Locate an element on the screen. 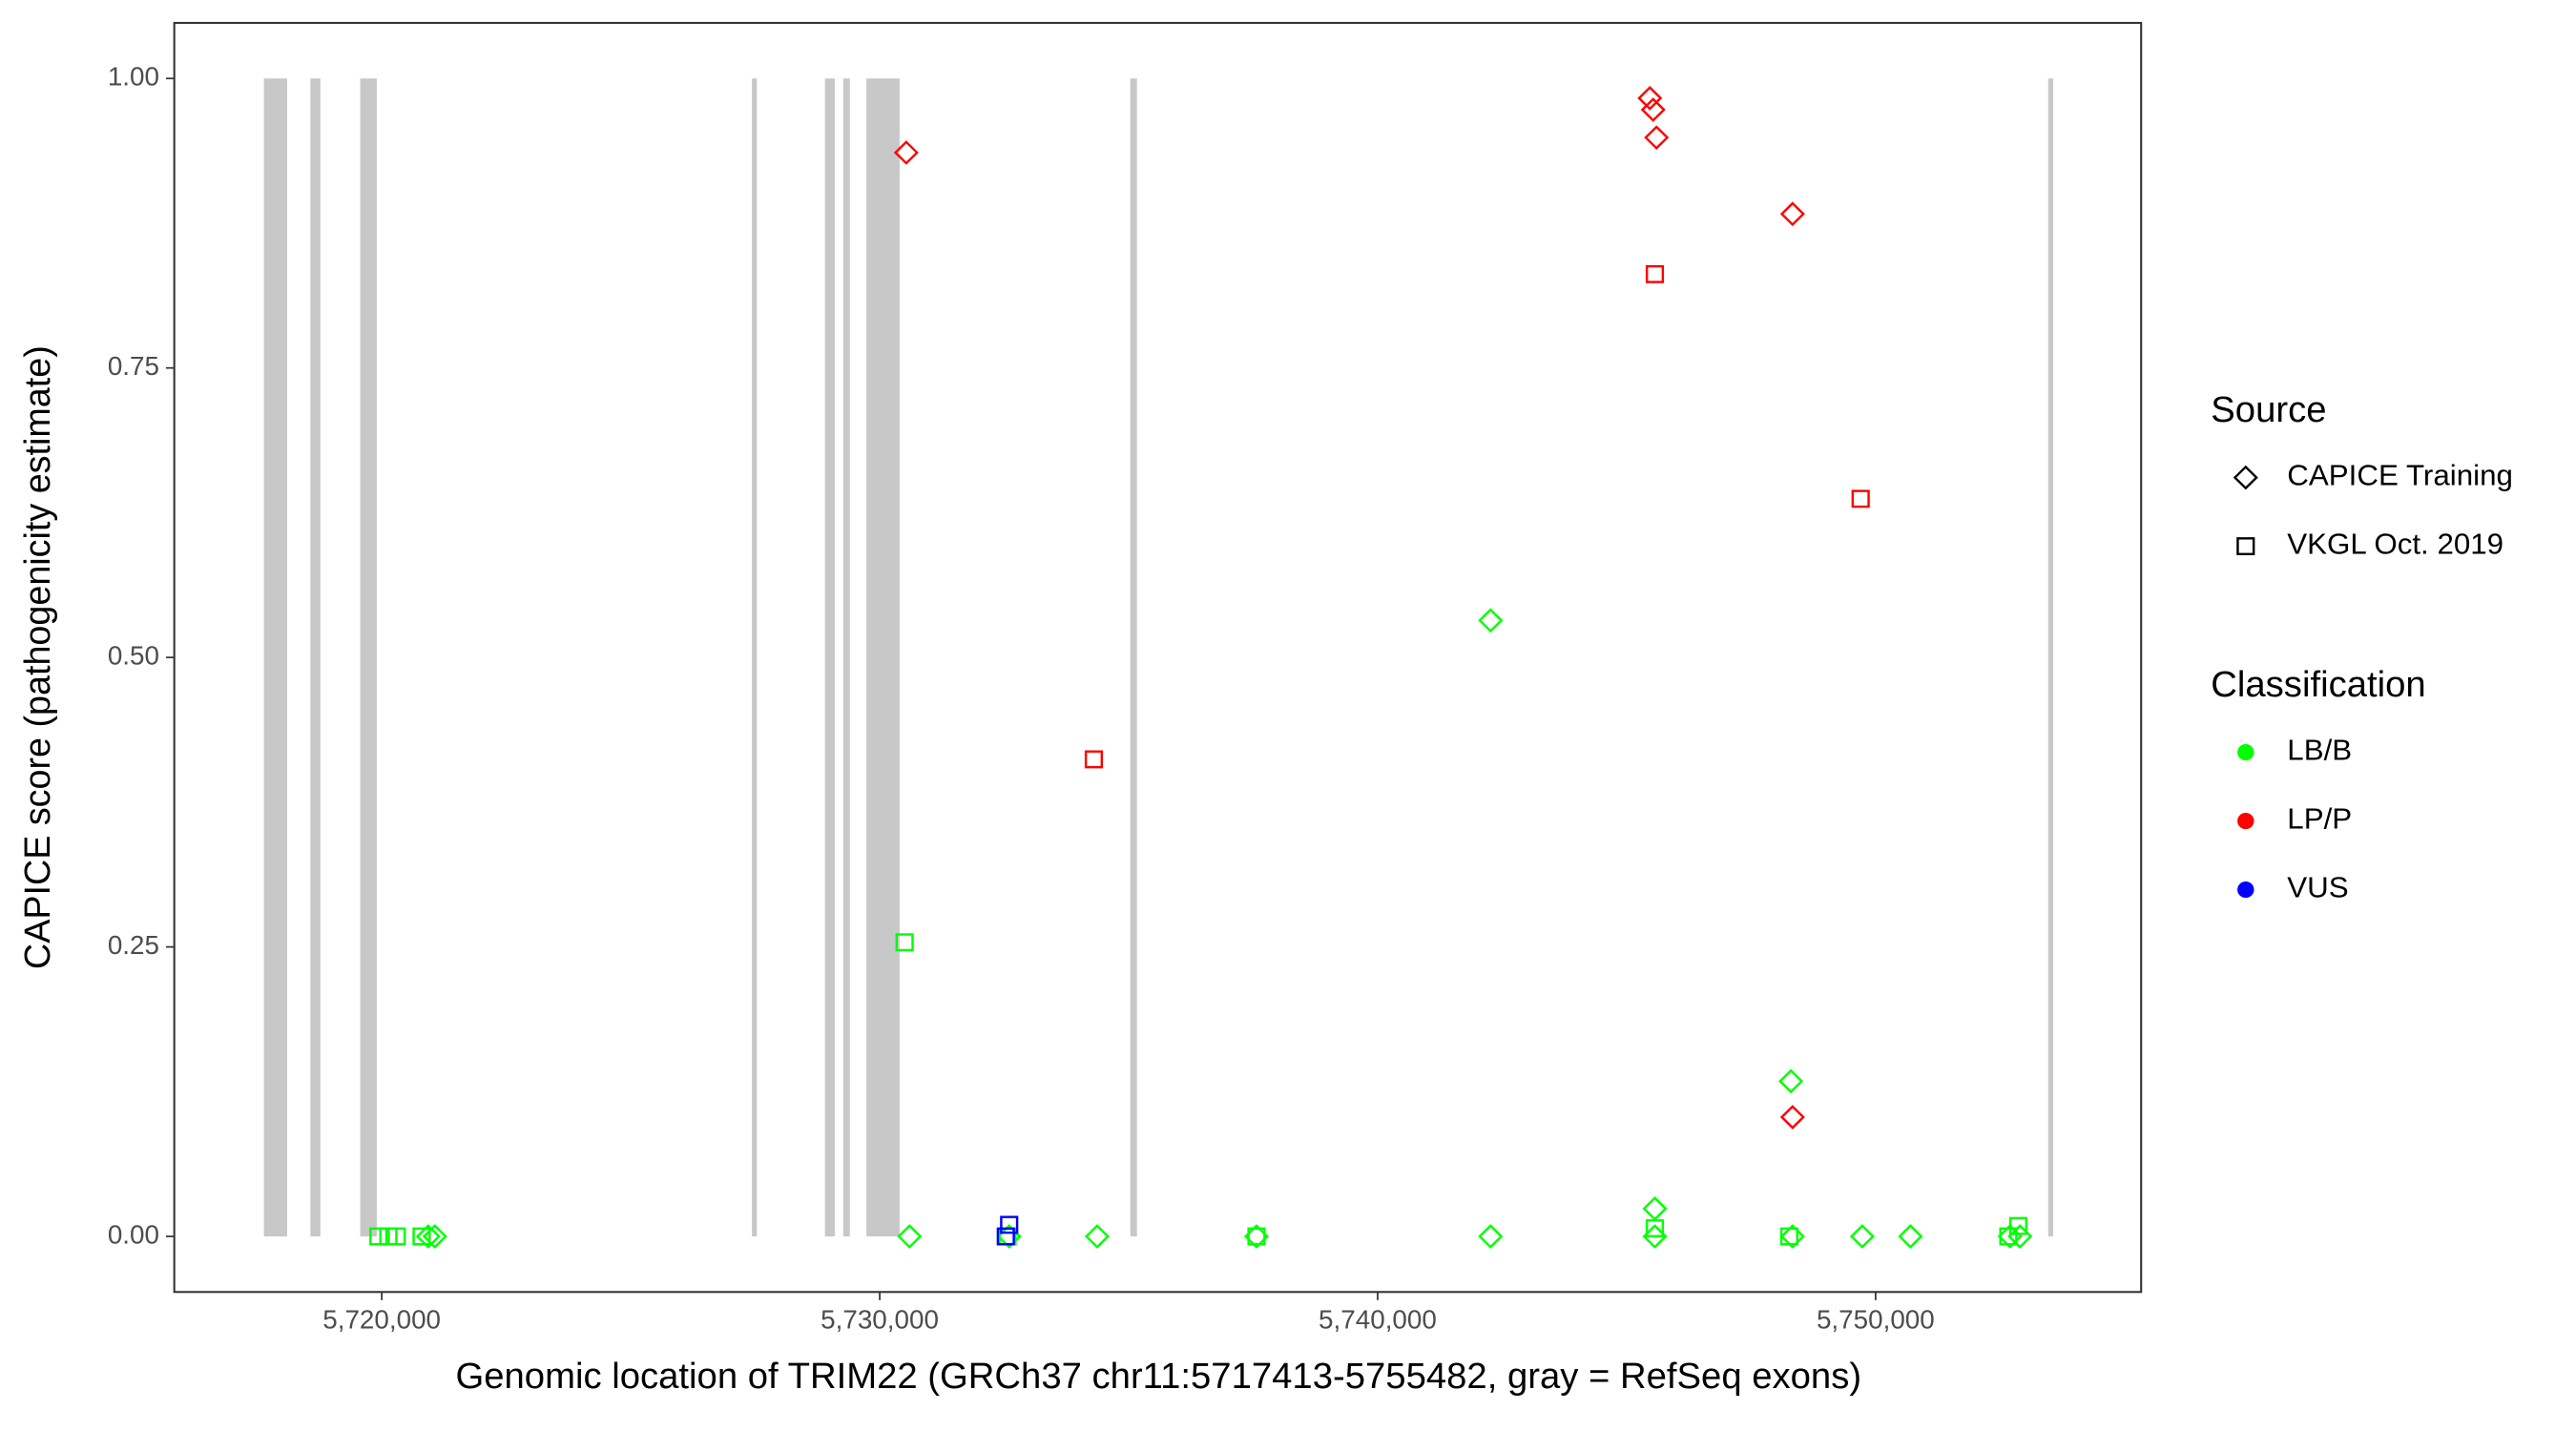 Image resolution: width=2576 pixels, height=1431 pixels. x-tick-label: 5,730,000 is located at coordinates (880, 1320).